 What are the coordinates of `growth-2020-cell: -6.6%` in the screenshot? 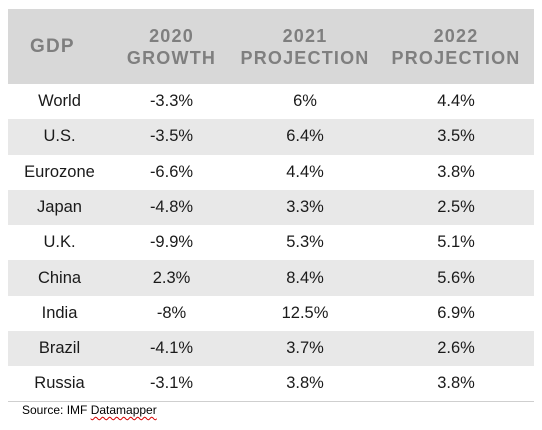 It's located at (171, 171).